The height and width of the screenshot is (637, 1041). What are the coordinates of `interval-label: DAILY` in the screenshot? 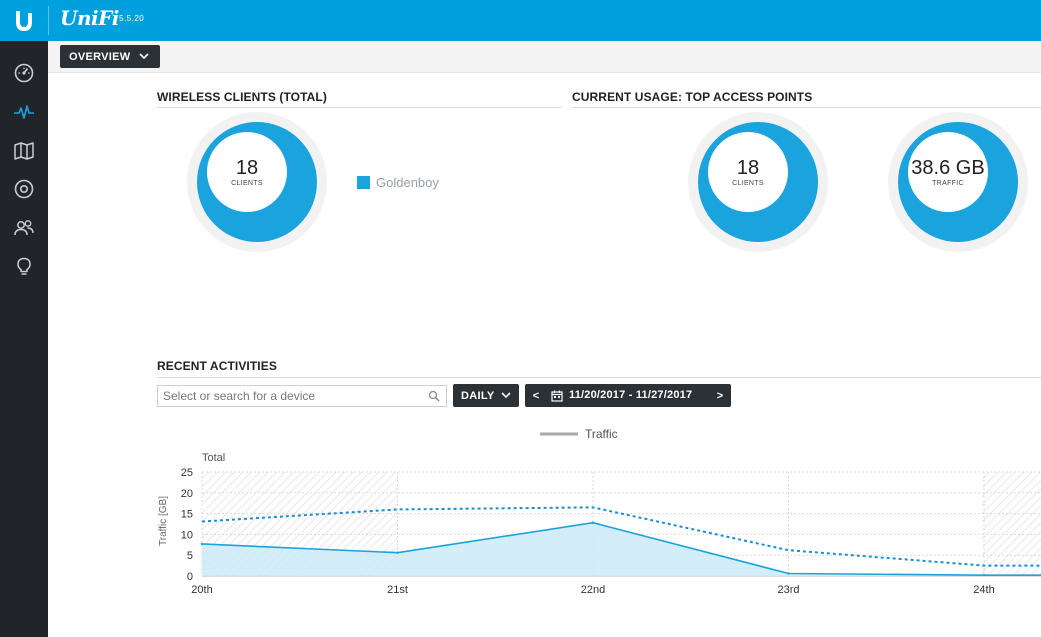 It's located at (478, 395).